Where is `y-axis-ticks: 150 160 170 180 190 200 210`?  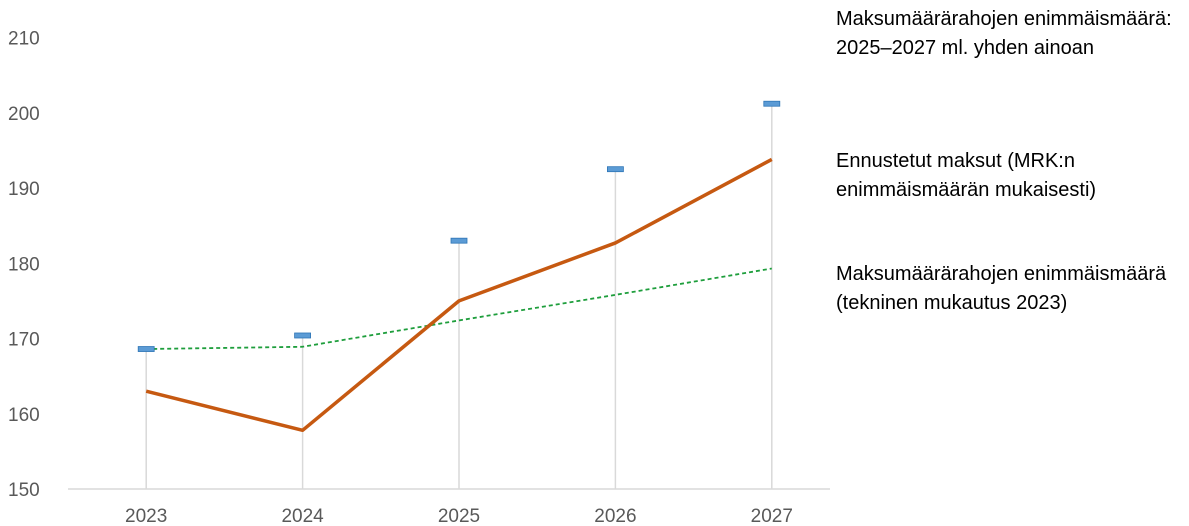
y-axis-ticks: 150 160 170 180 190 200 210 is located at coordinates (24, 265).